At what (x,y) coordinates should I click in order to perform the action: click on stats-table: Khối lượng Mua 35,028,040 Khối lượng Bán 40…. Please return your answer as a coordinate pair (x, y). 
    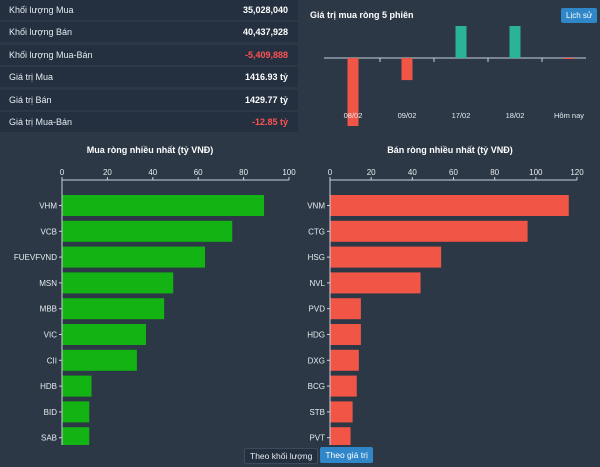
    Looking at the image, I should click on (149, 67).